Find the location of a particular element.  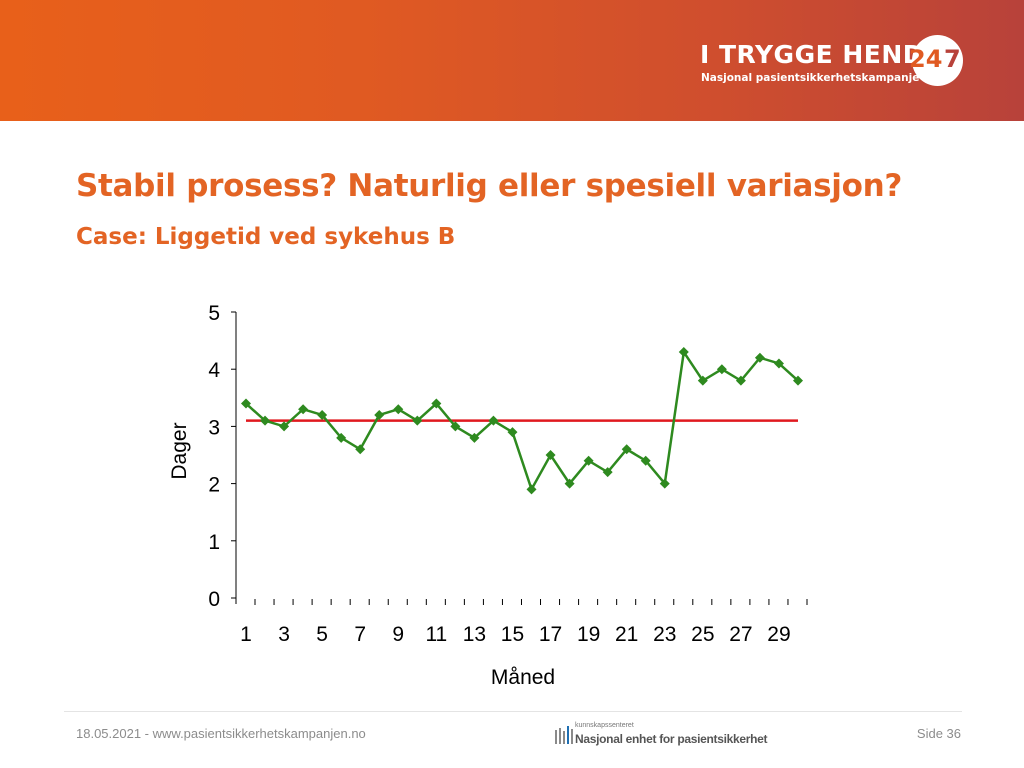

x-tick-label: 7 is located at coordinates (360, 634).